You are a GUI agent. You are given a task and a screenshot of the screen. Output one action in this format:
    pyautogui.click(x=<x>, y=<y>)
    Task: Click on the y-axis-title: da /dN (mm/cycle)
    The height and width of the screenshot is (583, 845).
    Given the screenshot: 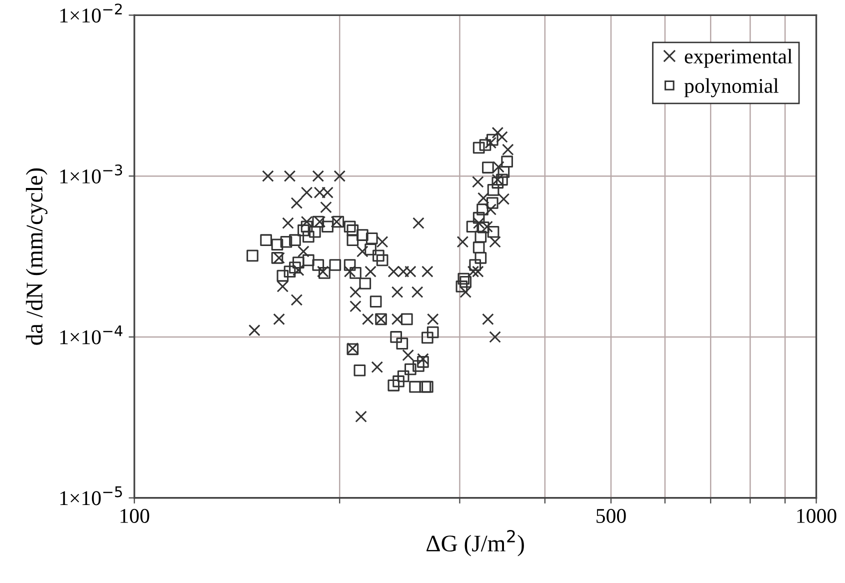 What is the action you would take?
    pyautogui.click(x=37, y=256)
    